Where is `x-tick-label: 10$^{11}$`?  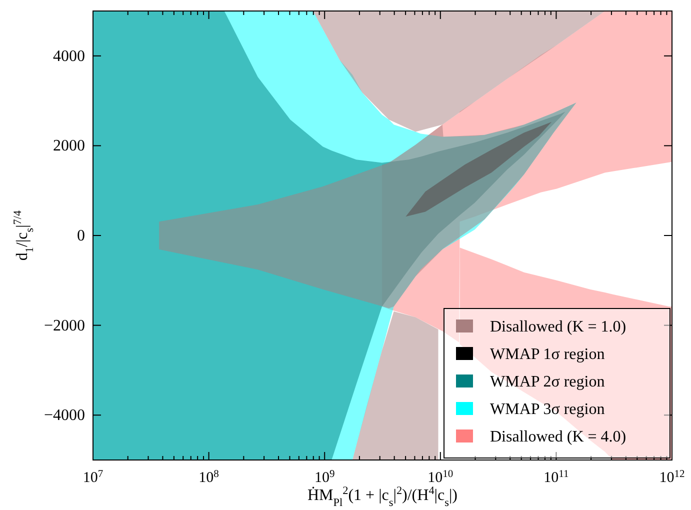 x-tick-label: 10$^{11}$ is located at coordinates (556, 477).